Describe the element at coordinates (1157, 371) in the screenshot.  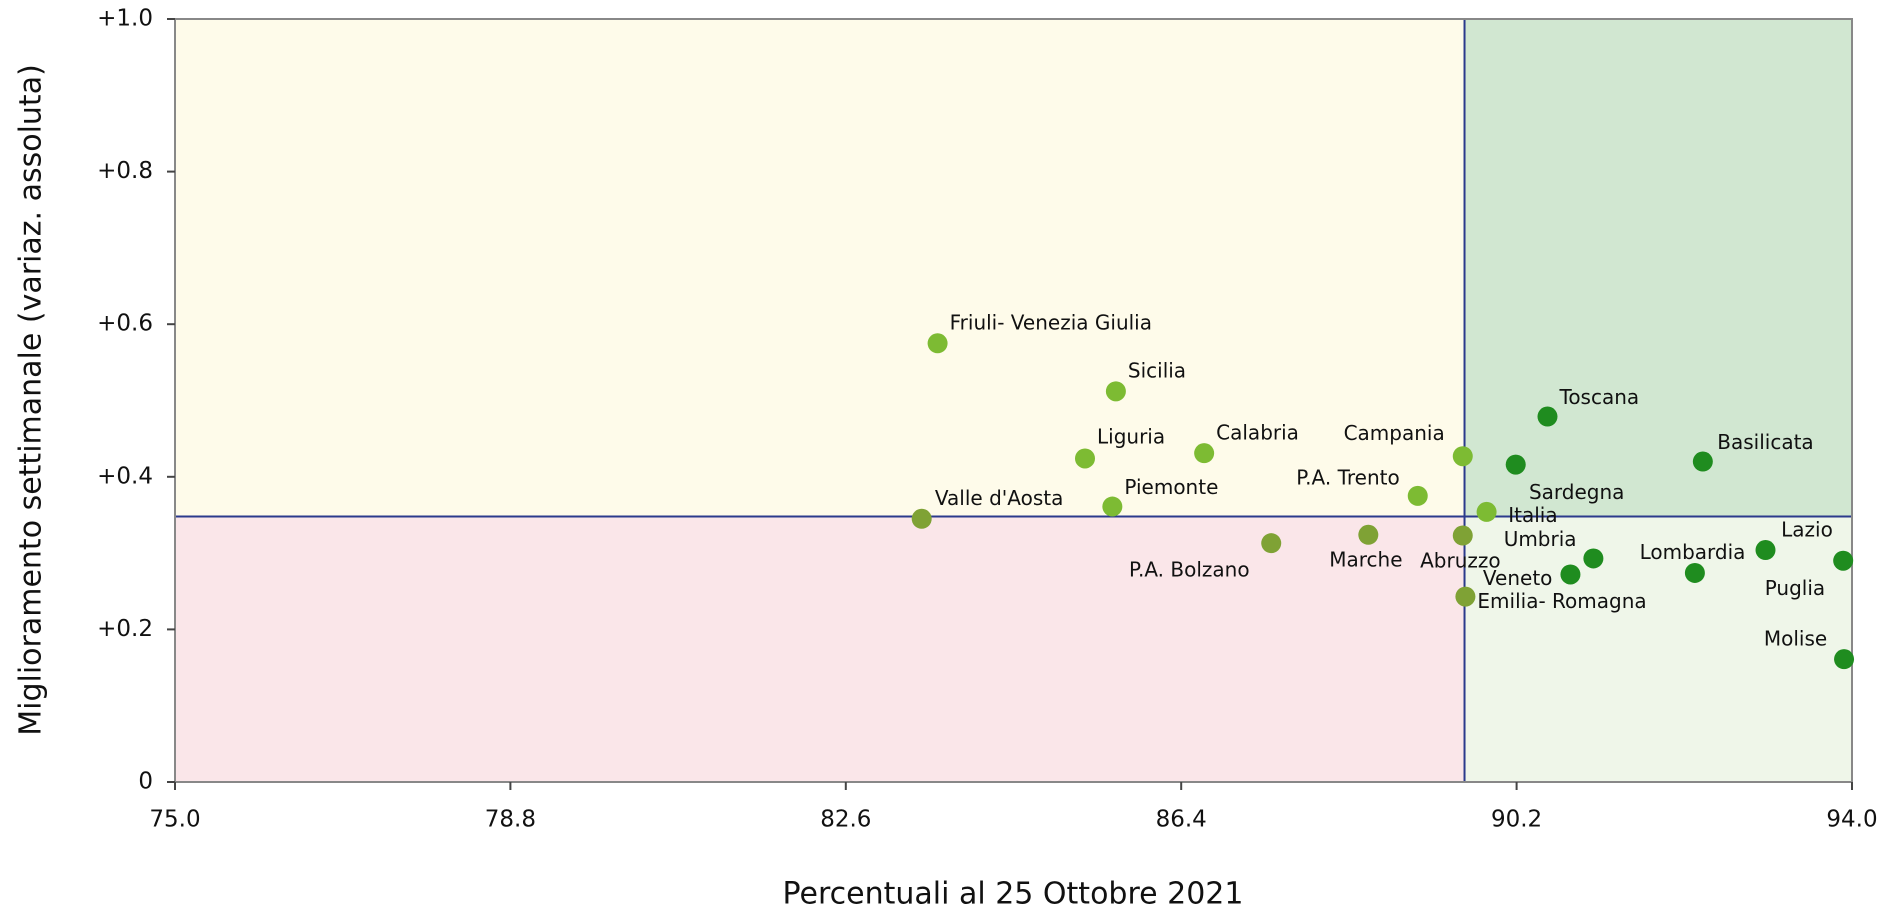
I see `point-label: Sicilia` at that location.